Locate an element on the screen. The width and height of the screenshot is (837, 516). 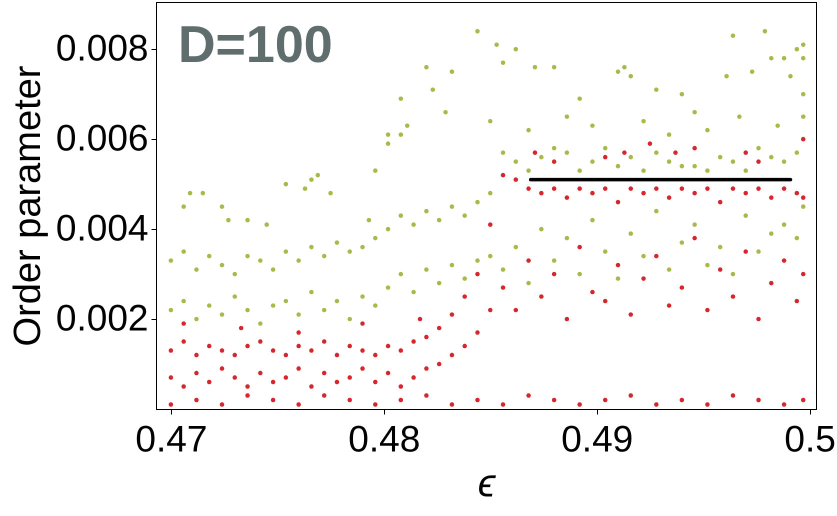
y-tick-label: 0.002 is located at coordinates (102, 318).